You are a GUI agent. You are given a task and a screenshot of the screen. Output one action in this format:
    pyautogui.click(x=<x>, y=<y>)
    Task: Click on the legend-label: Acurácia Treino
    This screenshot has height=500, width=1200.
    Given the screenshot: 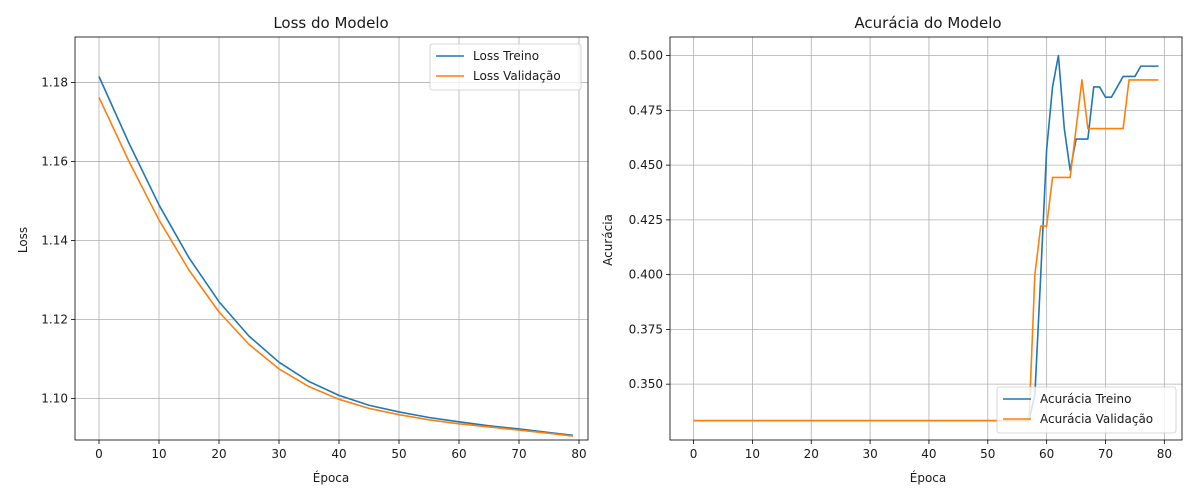 What is the action you would take?
    pyautogui.click(x=1086, y=399)
    